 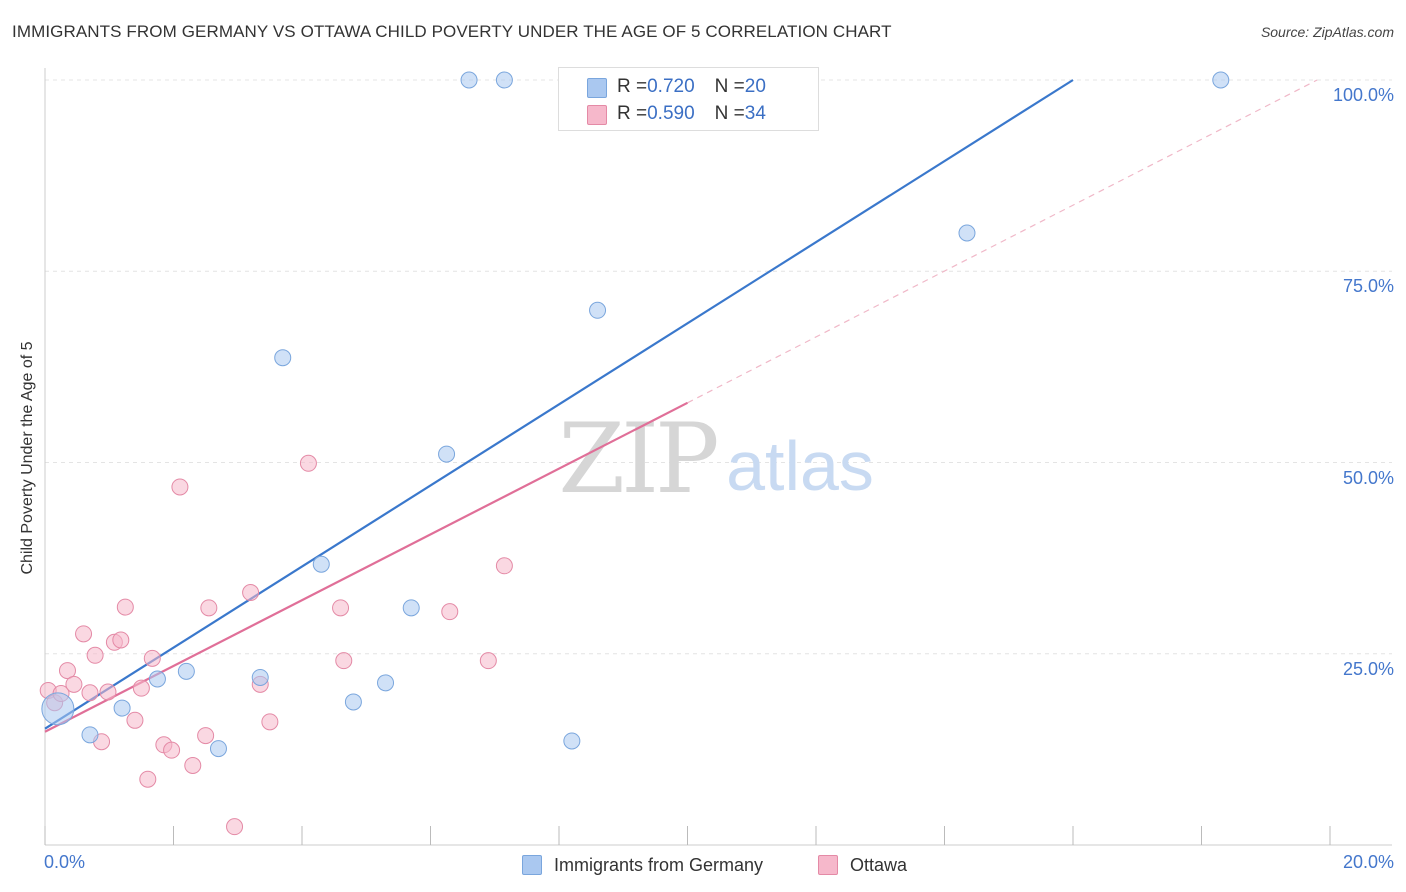 What do you see at coordinates (828, 865) in the screenshot?
I see `series-swatch-ottawa` at bounding box center [828, 865].